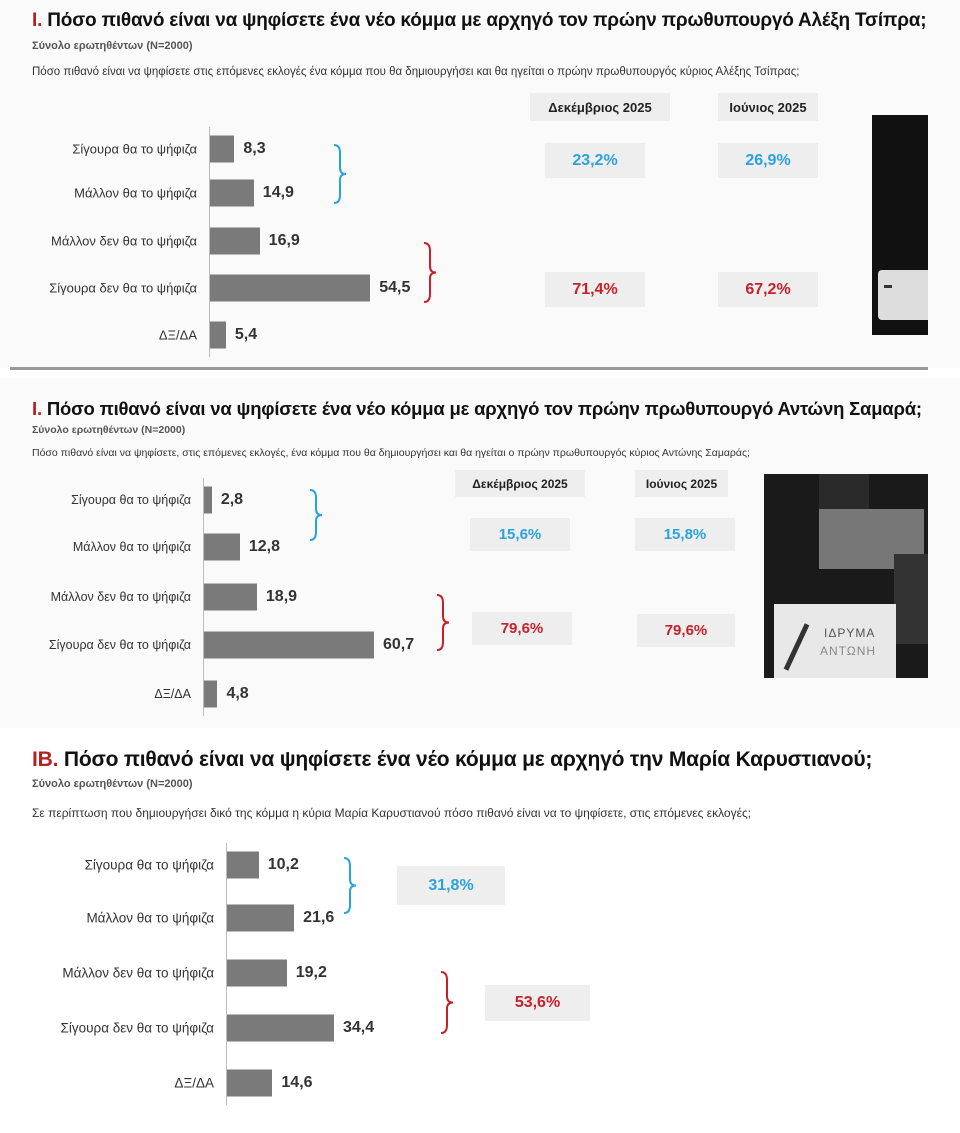 This screenshot has width=960, height=1133. I want to click on data-label: 14,6, so click(297, 1082).